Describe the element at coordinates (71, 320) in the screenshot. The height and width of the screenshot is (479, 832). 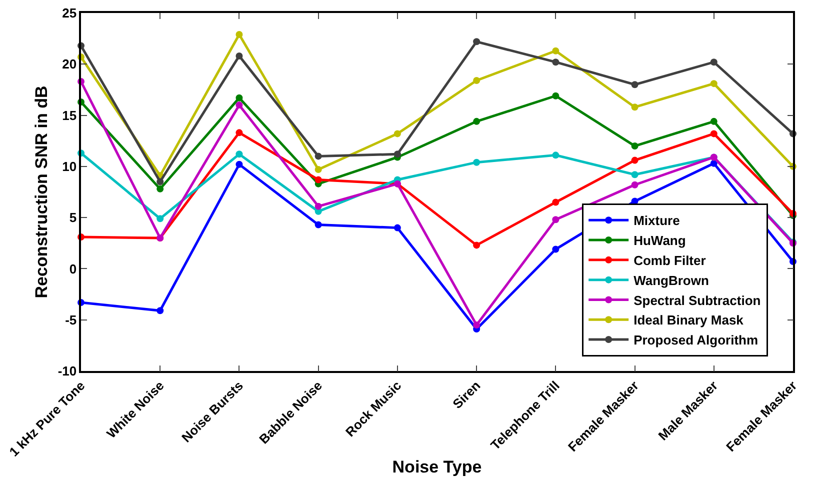
I see `y-tick-label: -5` at that location.